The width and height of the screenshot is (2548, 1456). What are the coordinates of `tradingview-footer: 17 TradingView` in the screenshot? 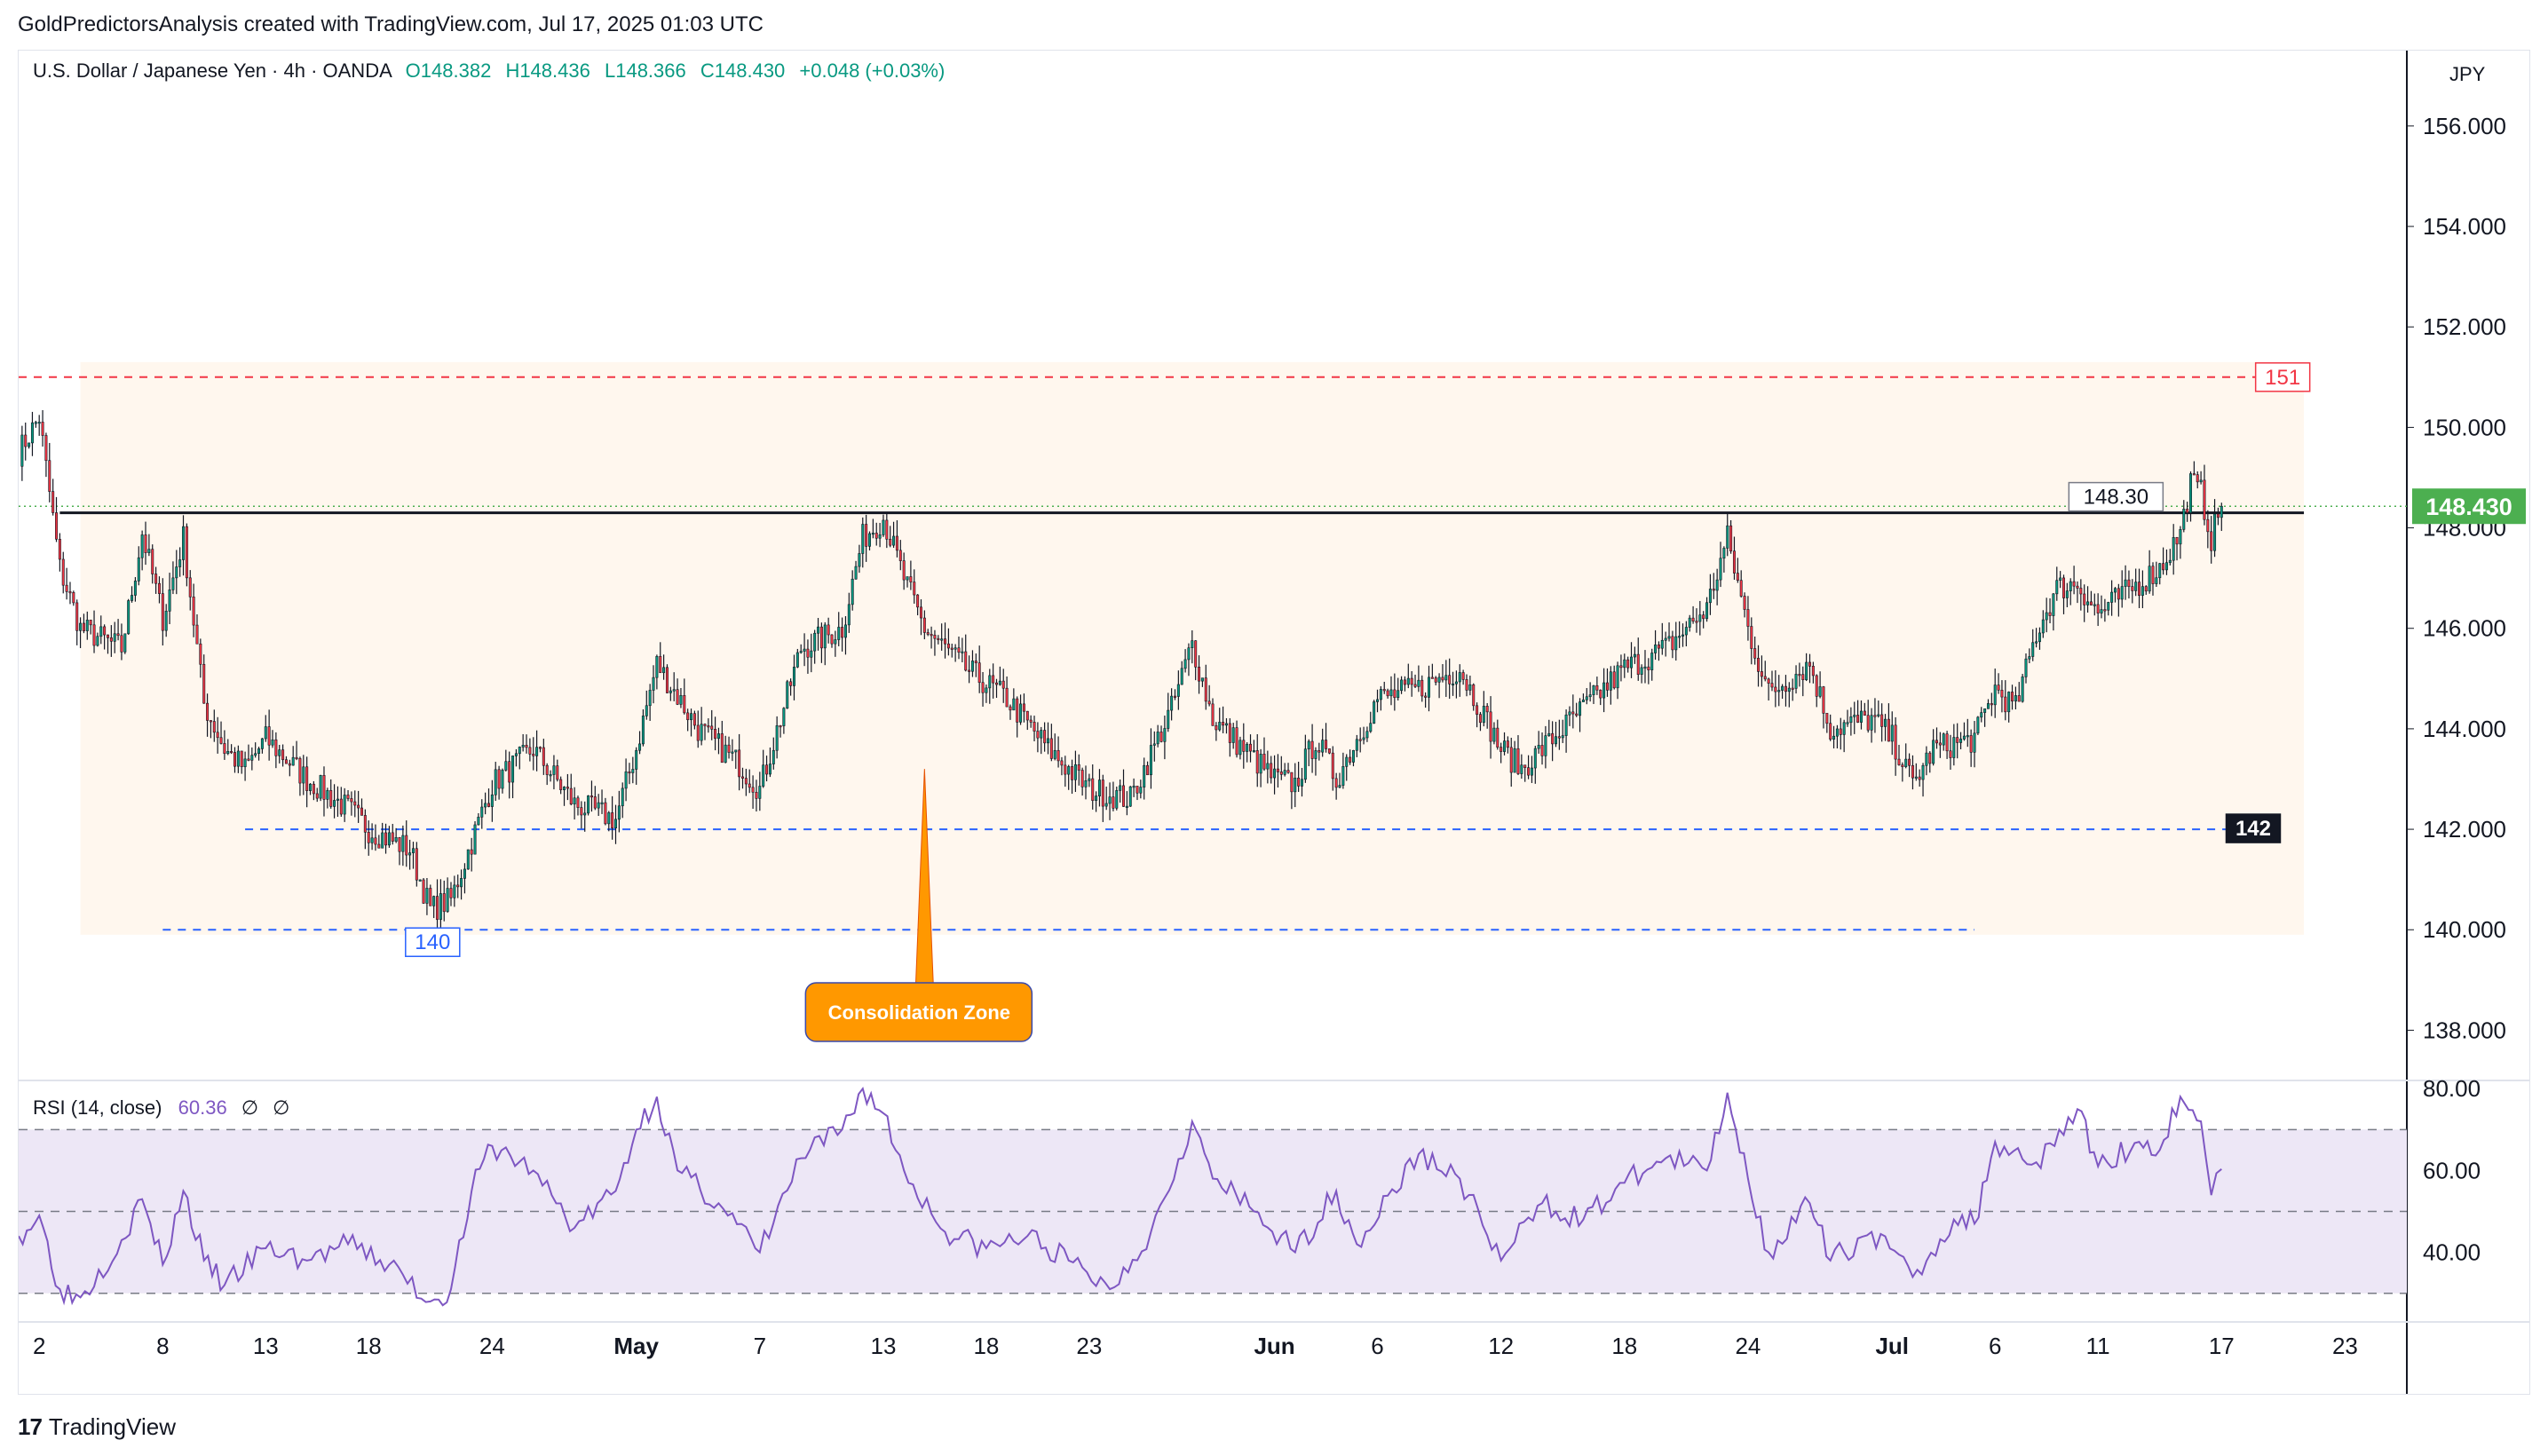 It's located at (97, 1427).